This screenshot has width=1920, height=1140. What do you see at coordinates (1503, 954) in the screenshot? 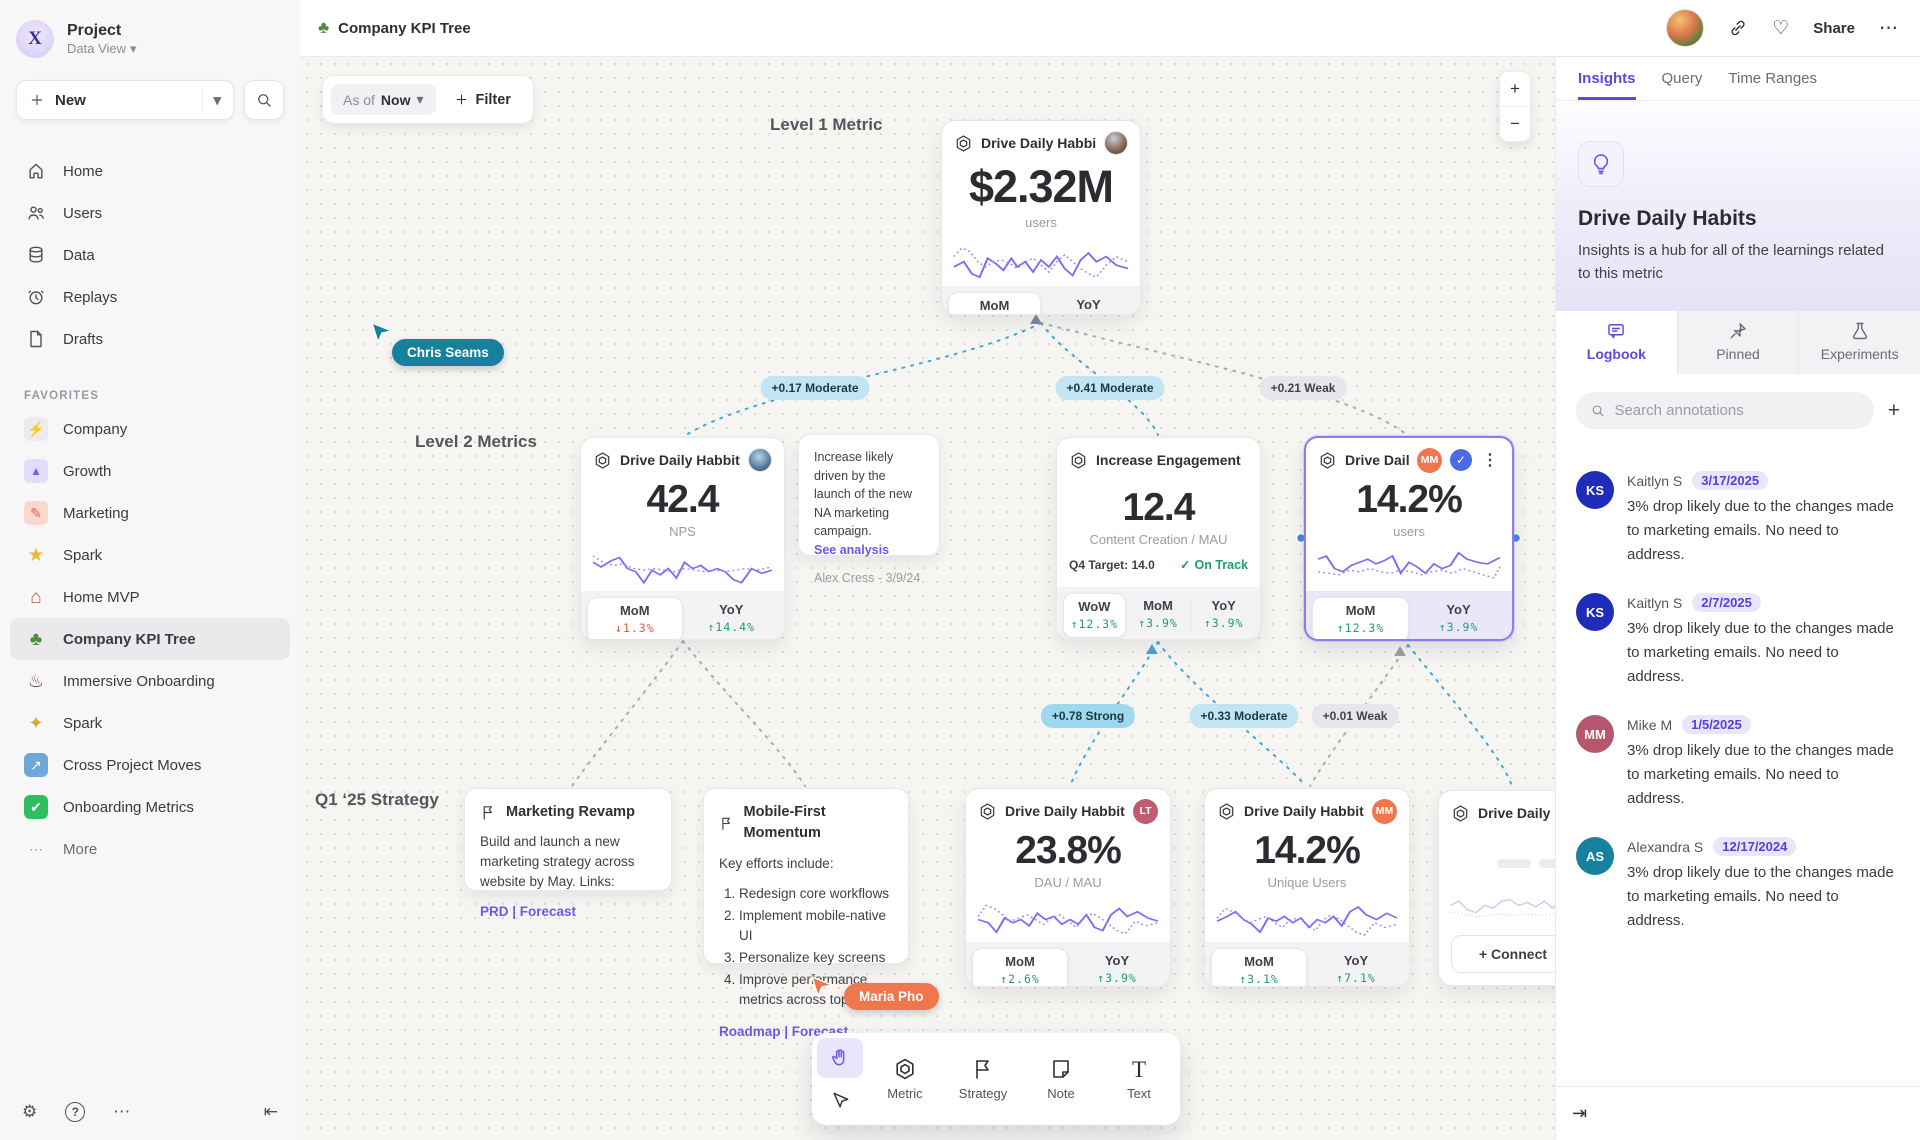
I see `connect-button: + Connect` at bounding box center [1503, 954].